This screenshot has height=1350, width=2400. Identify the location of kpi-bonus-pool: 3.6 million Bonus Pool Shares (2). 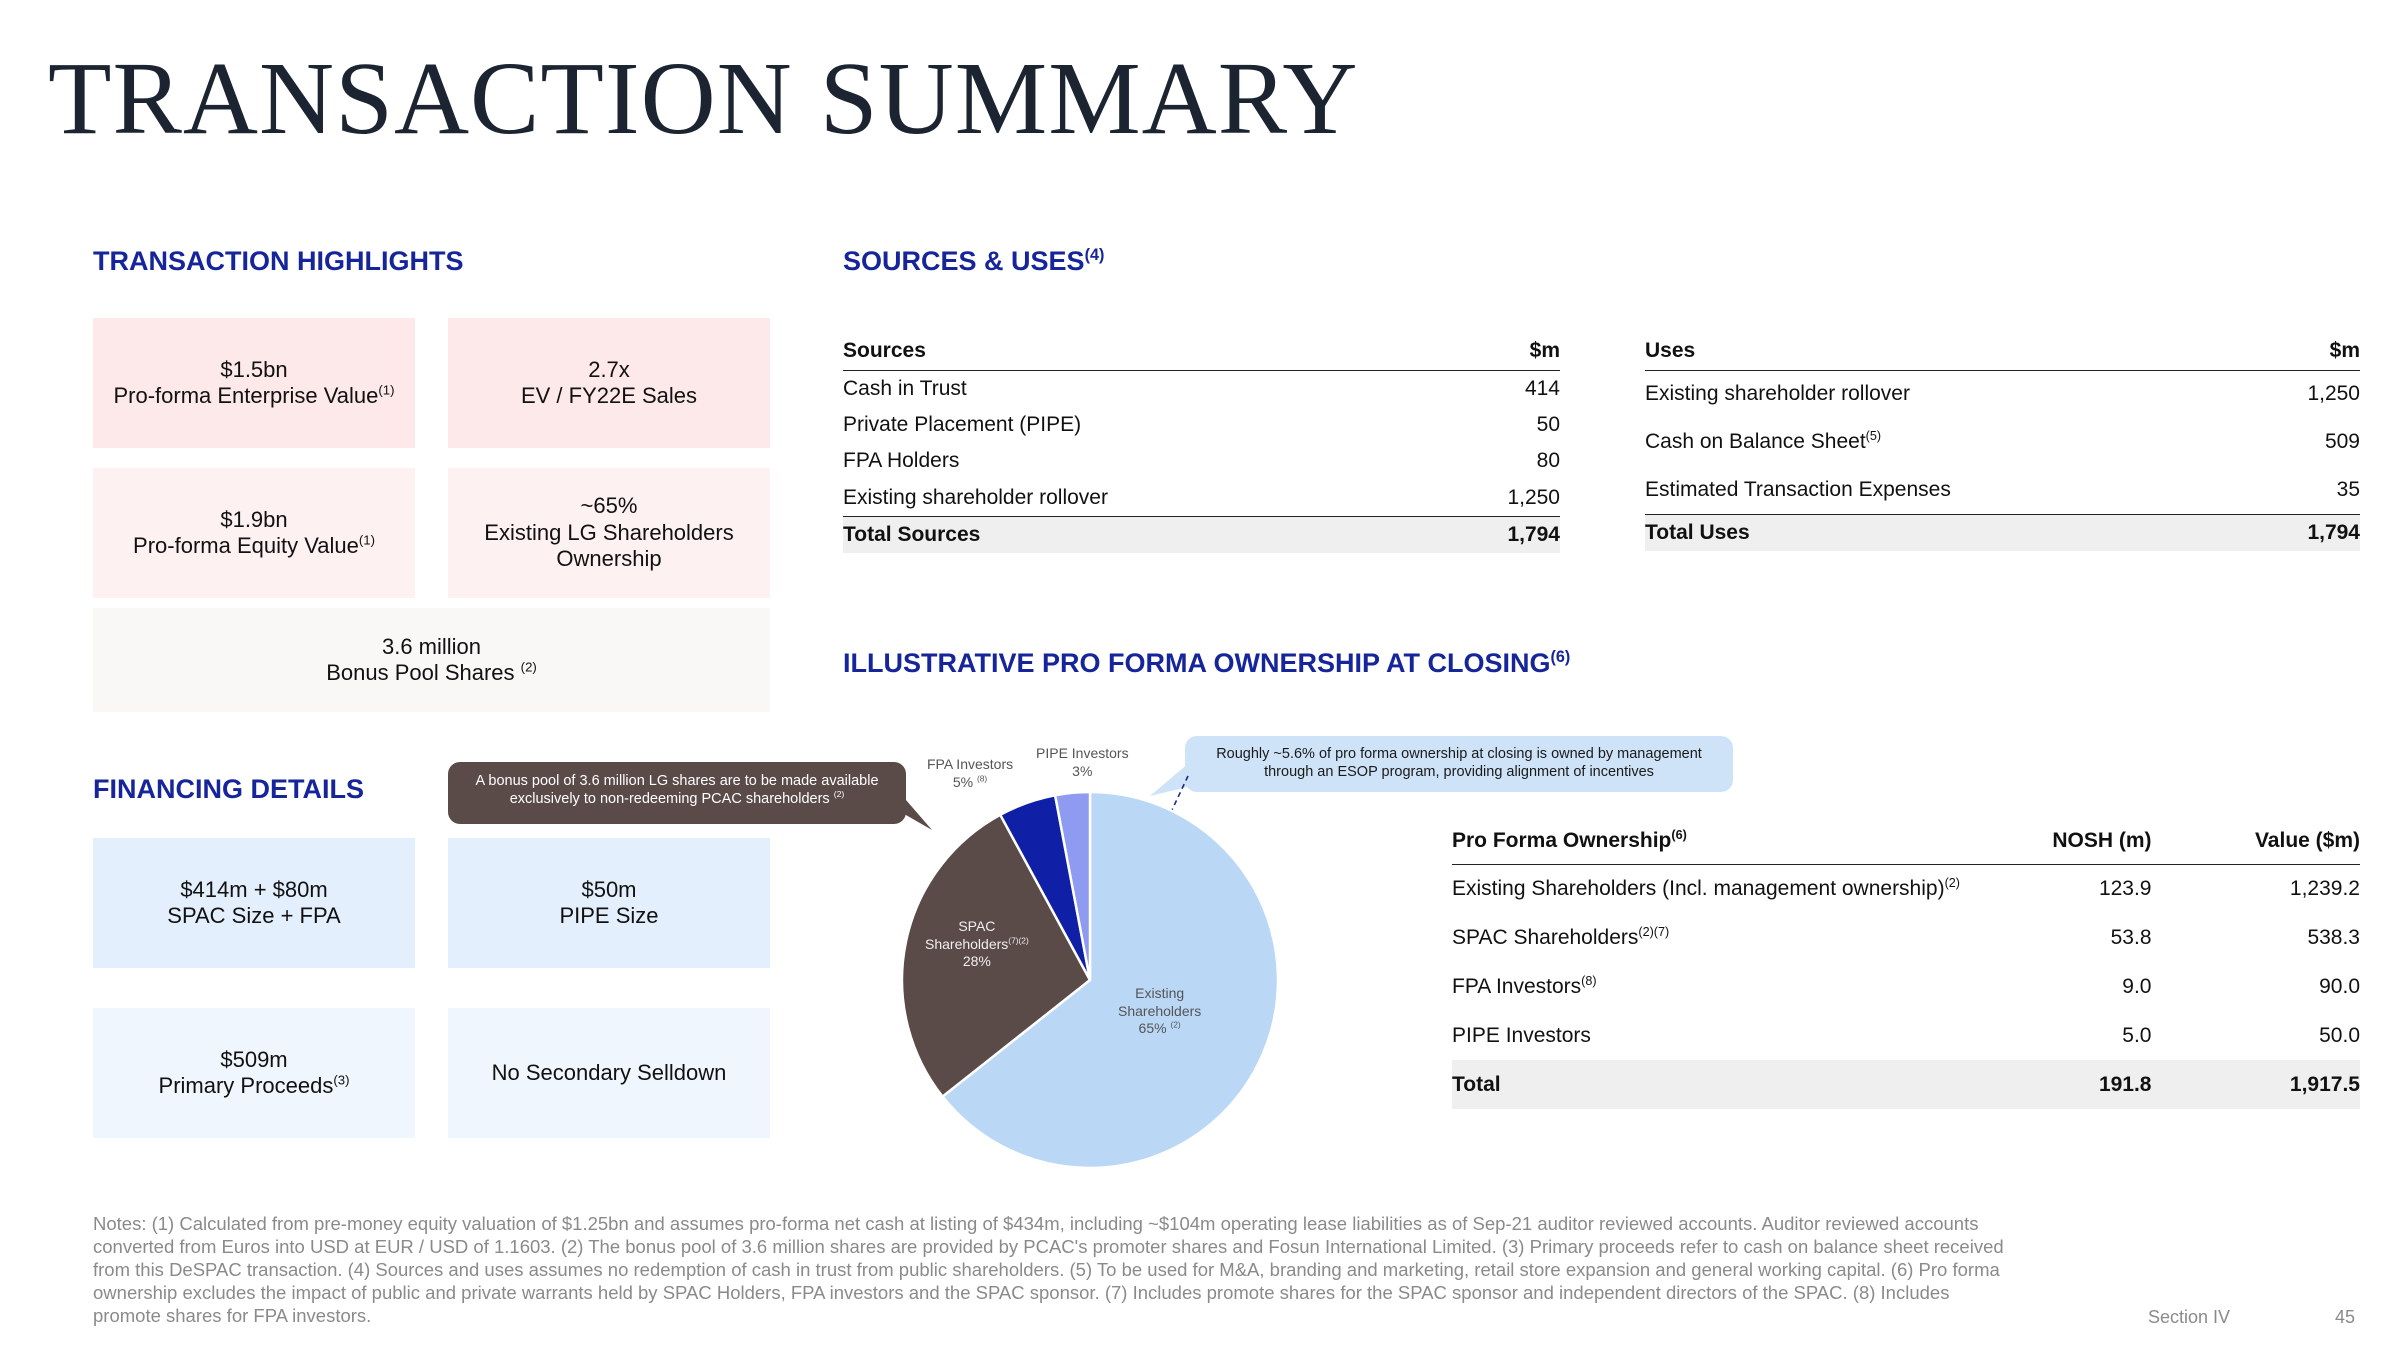
(431, 660).